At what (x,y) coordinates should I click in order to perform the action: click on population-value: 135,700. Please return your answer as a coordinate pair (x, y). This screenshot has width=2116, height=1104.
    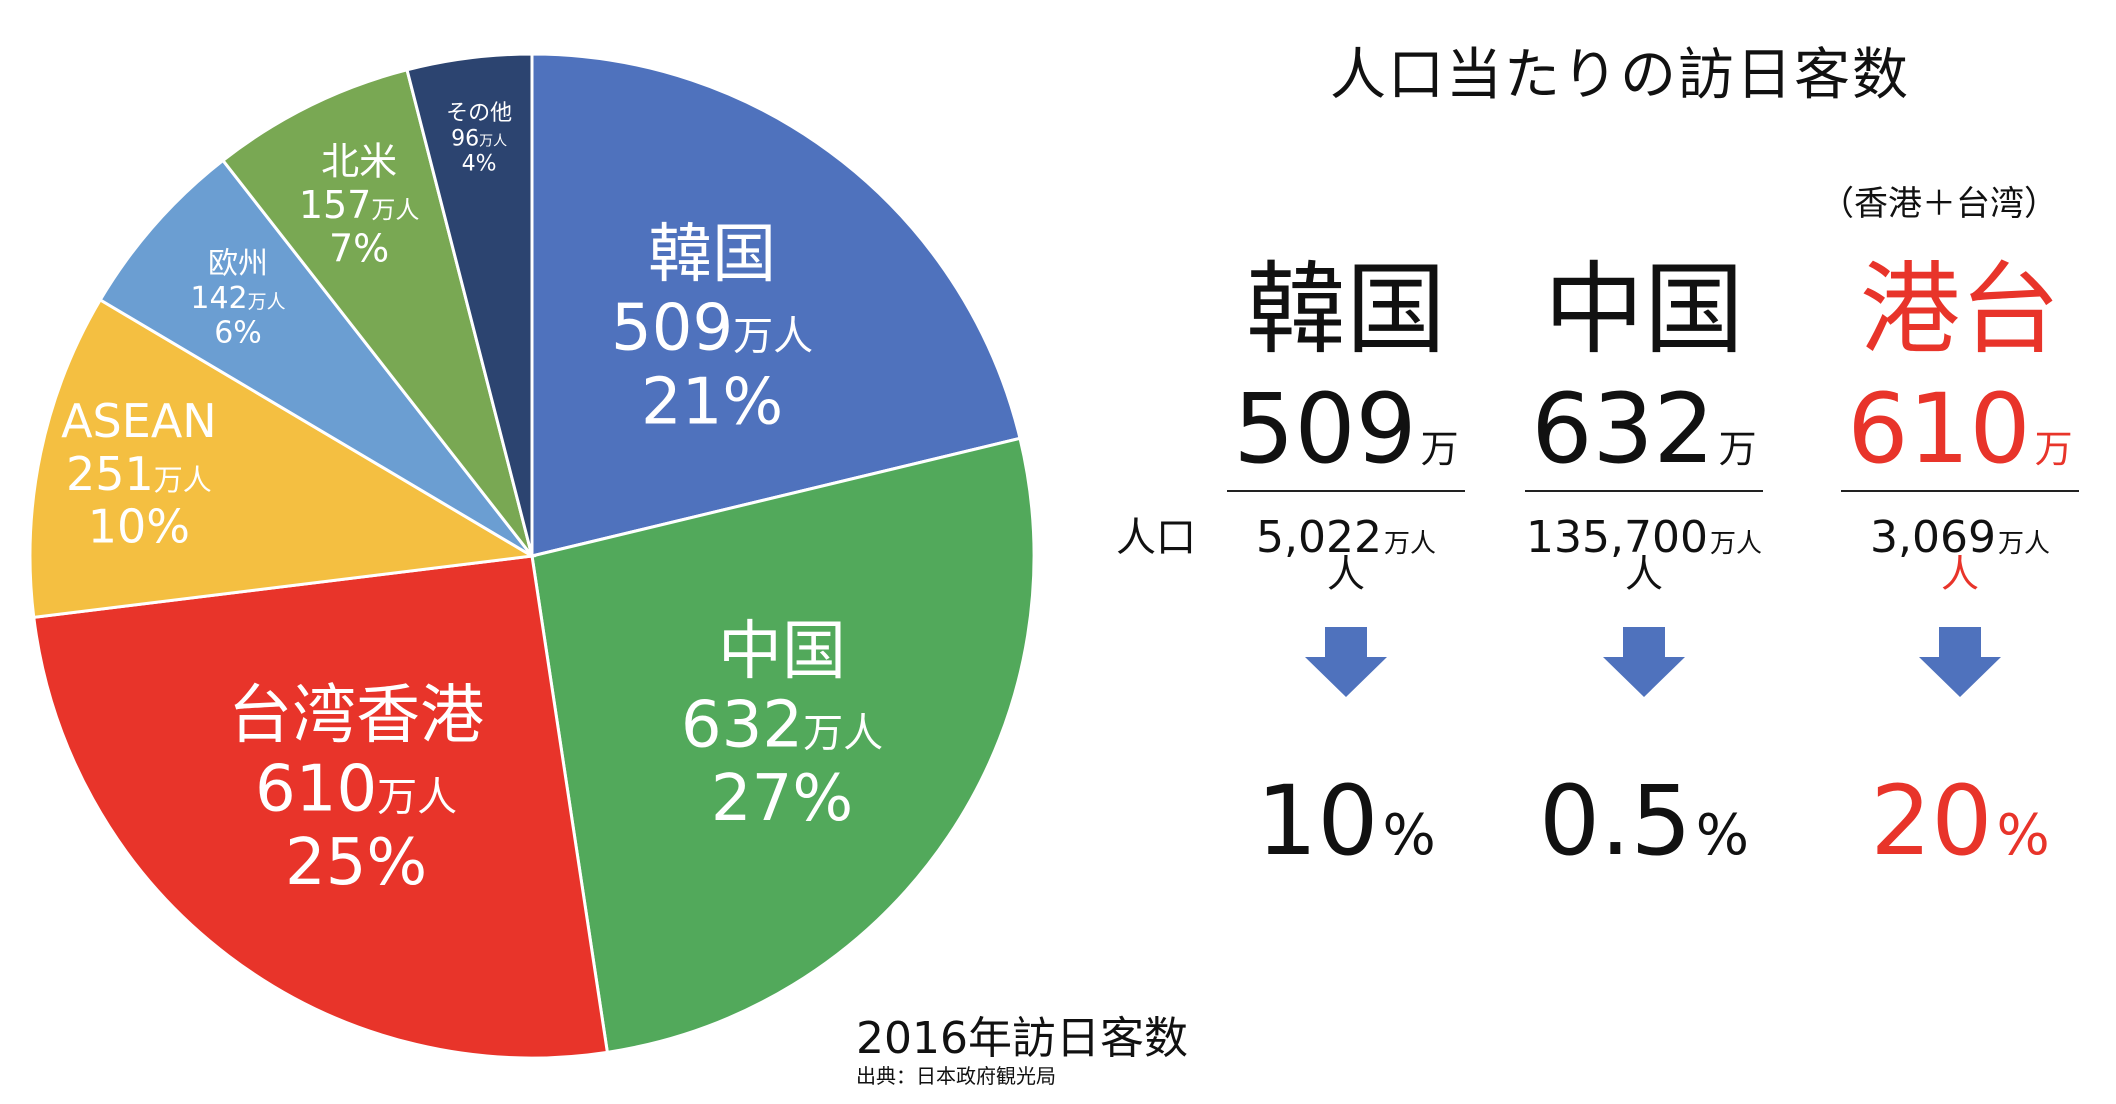
    Looking at the image, I should click on (1617, 537).